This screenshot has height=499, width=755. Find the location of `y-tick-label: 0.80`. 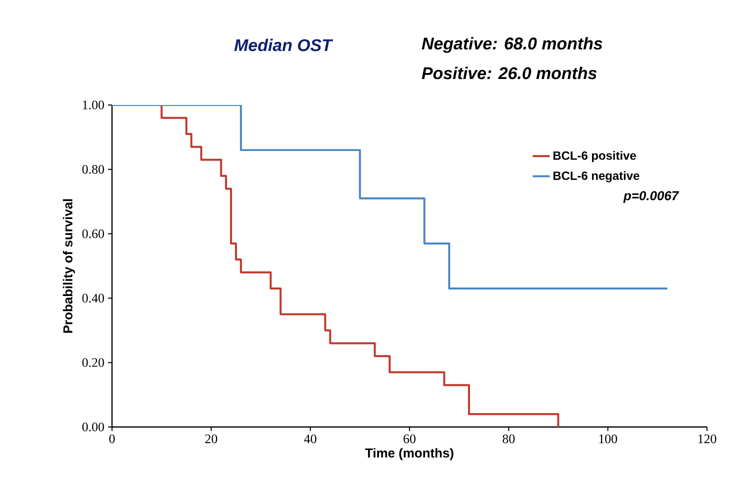

y-tick-label: 0.80 is located at coordinates (93, 169).